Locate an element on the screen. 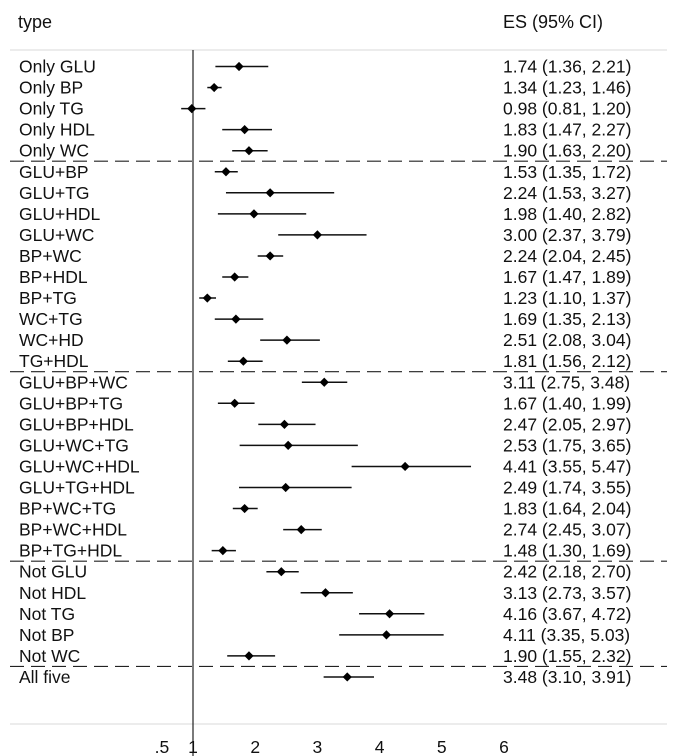 This screenshot has width=677, height=756. row-label: TG+HDL is located at coordinates (54, 361).